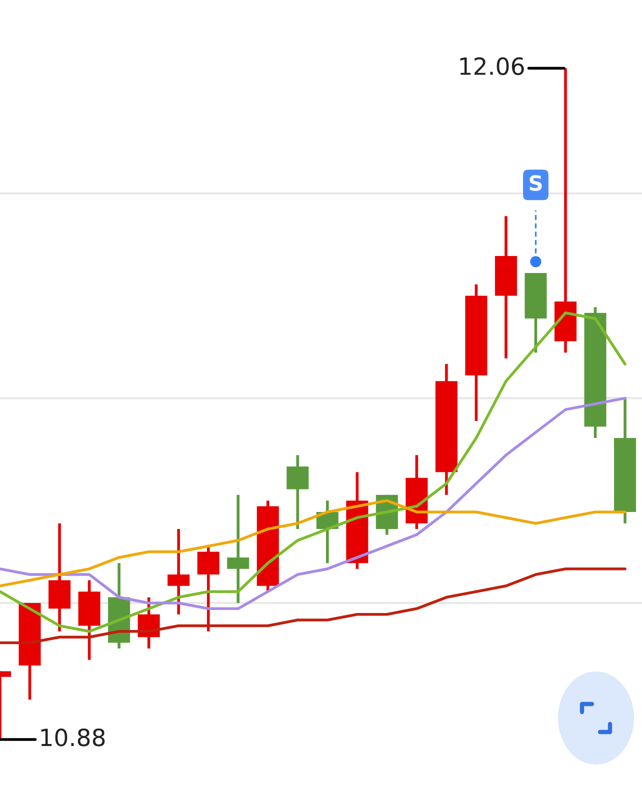  I want to click on annotation: 12.06, so click(492, 66).